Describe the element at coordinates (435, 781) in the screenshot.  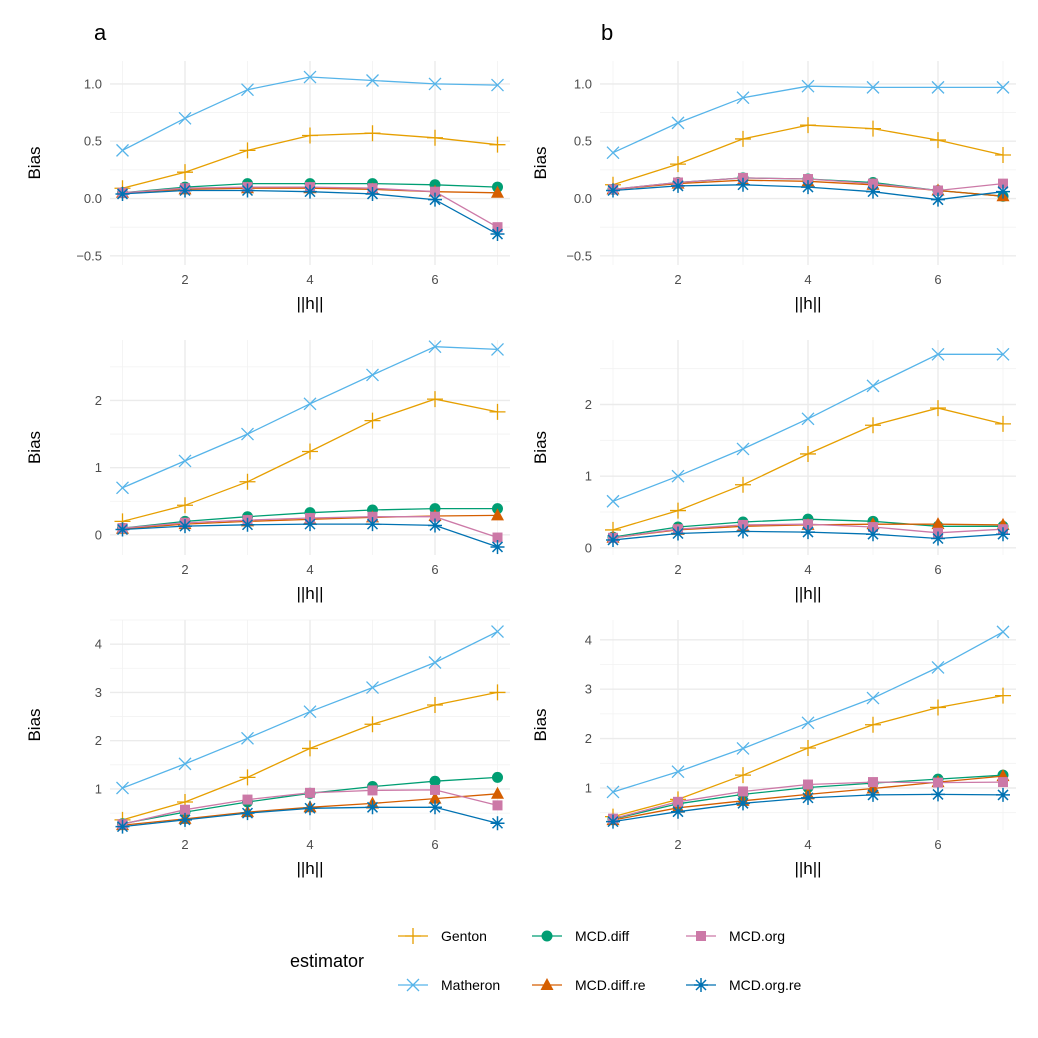
I see `data-point-mcd-diff` at that location.